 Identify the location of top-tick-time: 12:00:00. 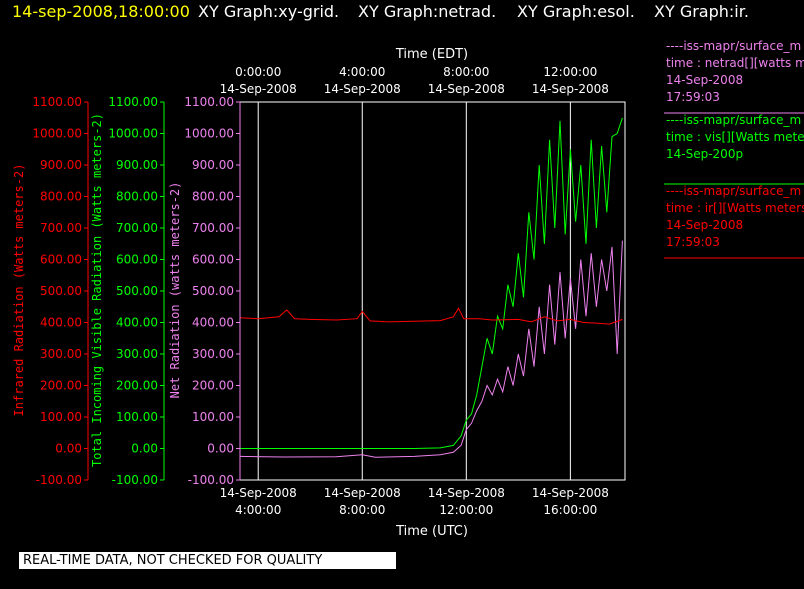
(570, 72).